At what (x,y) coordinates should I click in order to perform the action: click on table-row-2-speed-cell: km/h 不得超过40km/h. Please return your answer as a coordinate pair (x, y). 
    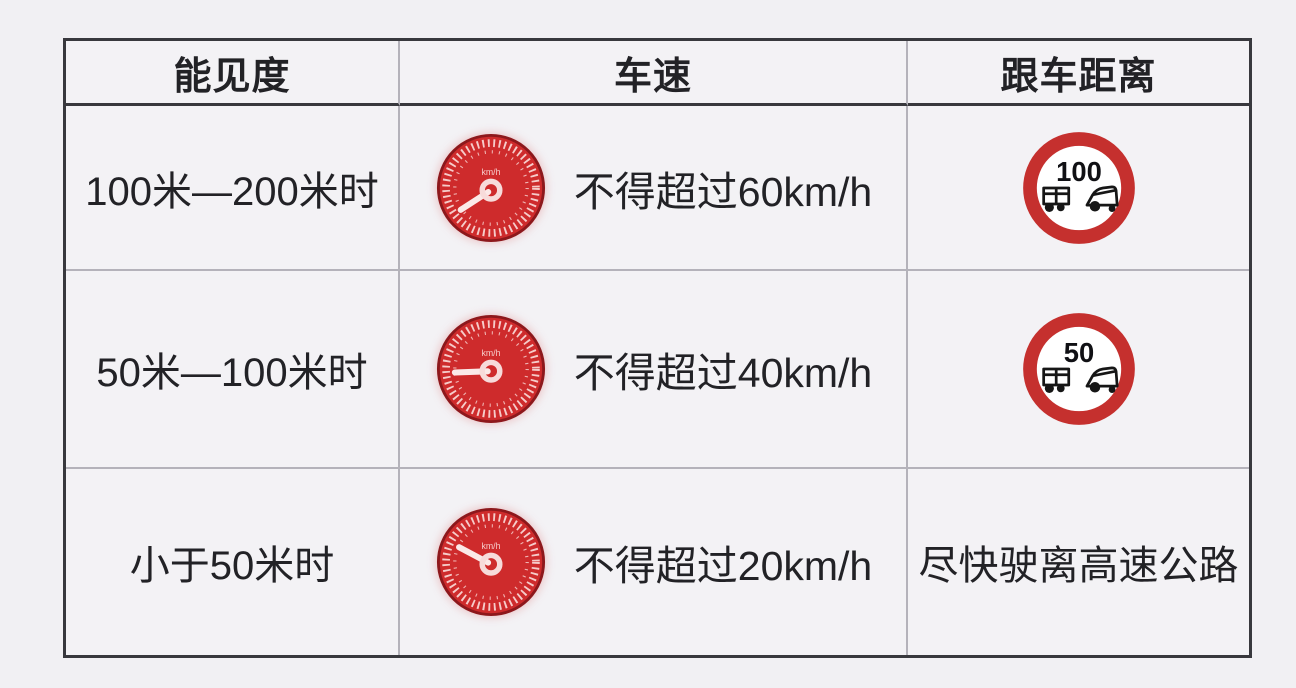
    Looking at the image, I should click on (654, 370).